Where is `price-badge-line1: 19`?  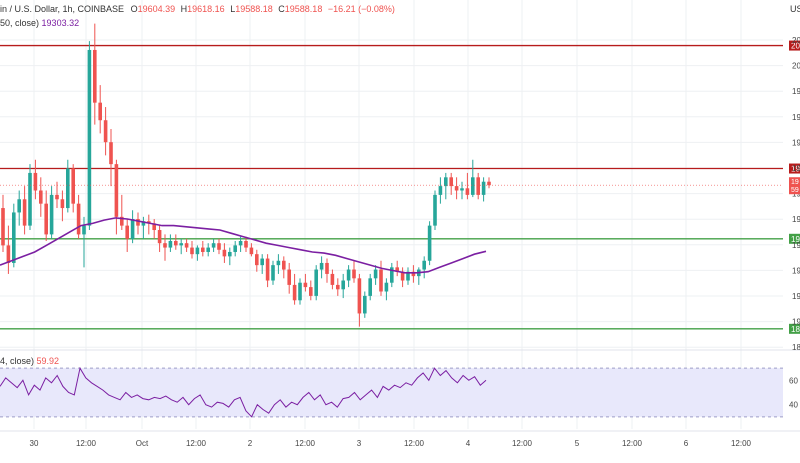 price-badge-line1: 19 is located at coordinates (795, 182).